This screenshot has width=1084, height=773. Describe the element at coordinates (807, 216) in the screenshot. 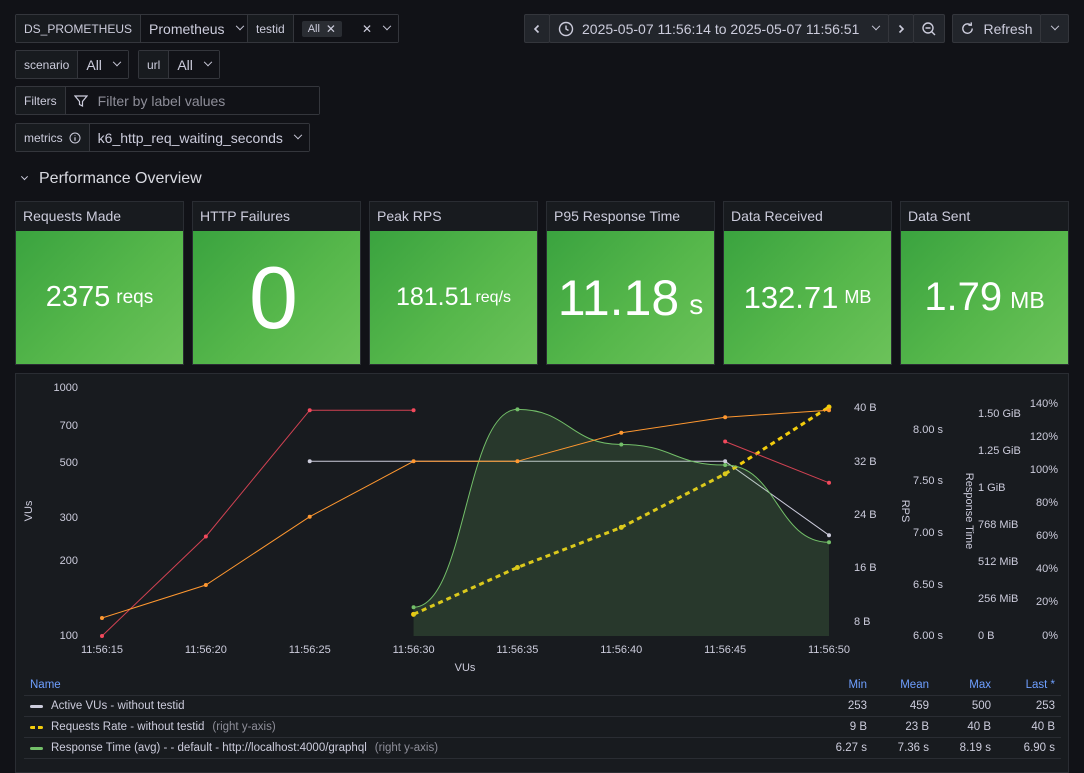

I see `stat-title: Data Received` at that location.